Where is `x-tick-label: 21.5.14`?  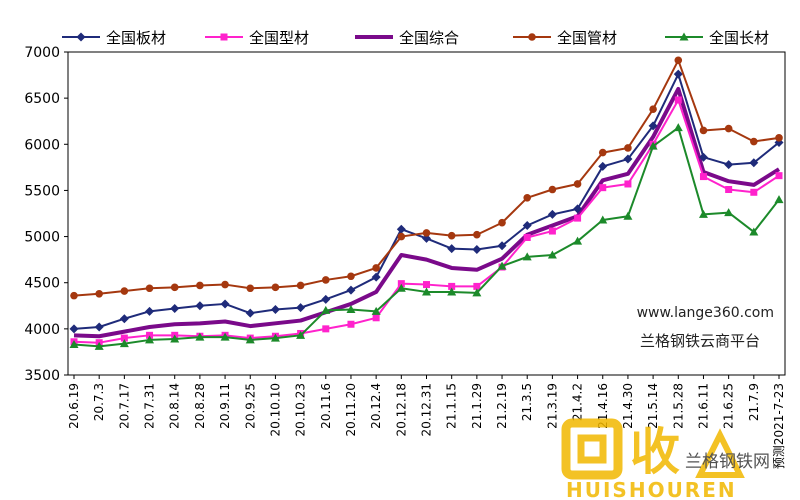 x-tick-label: 21.5.14 is located at coordinates (653, 406).